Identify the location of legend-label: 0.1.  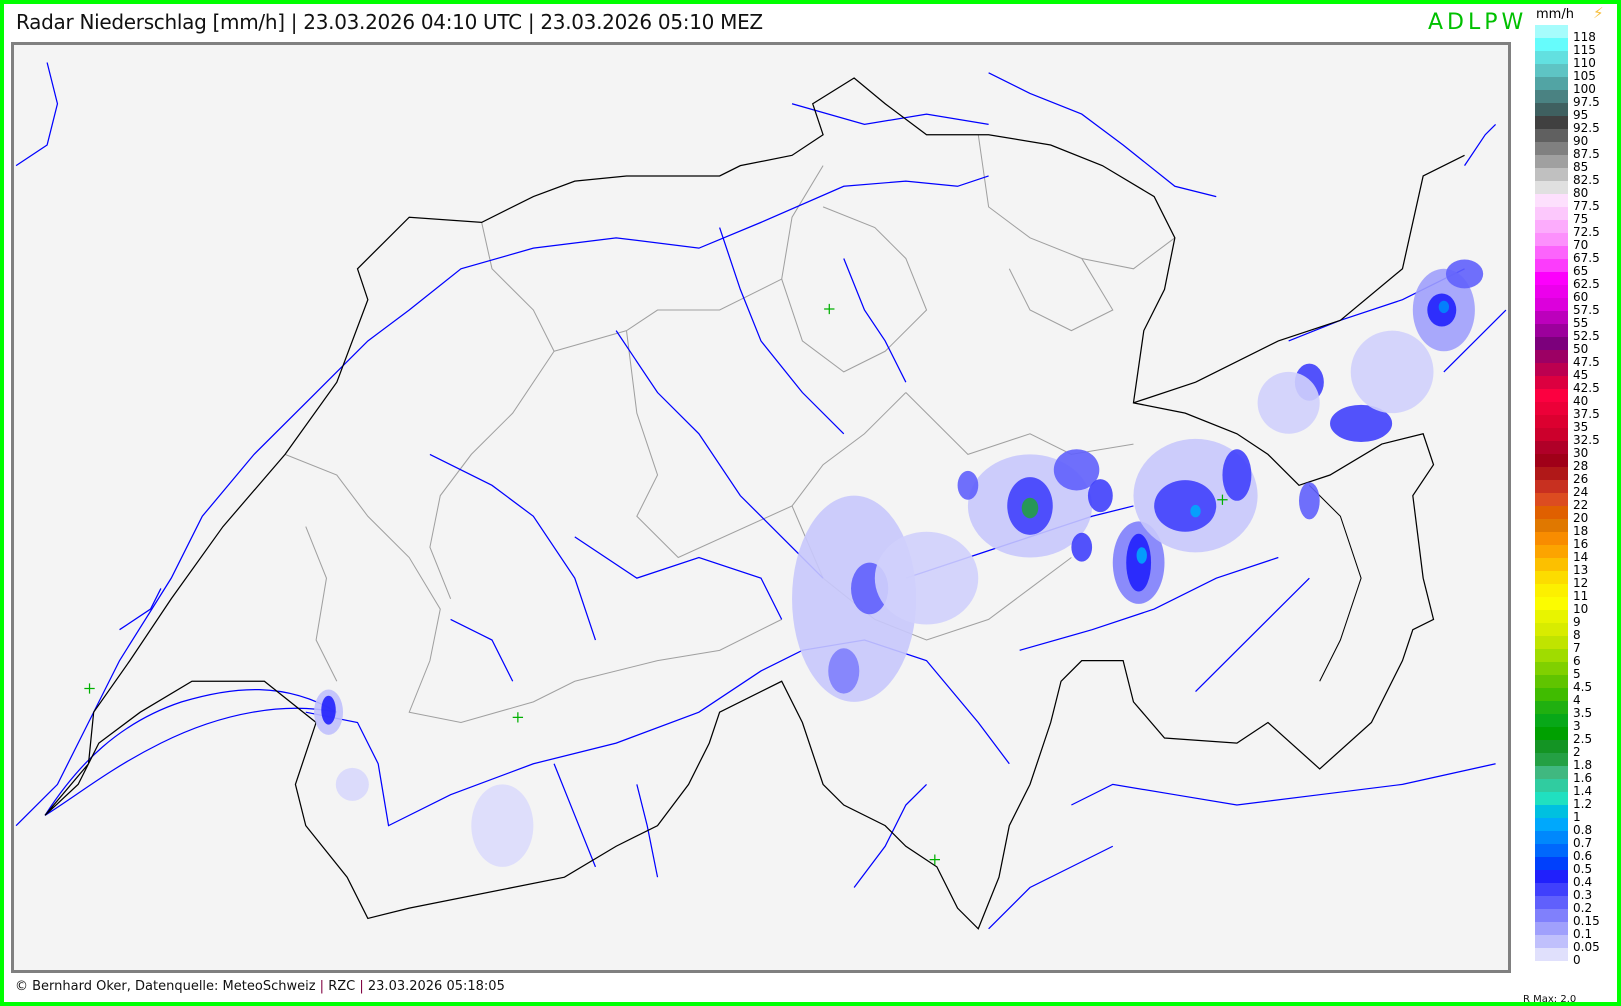
(1583, 934).